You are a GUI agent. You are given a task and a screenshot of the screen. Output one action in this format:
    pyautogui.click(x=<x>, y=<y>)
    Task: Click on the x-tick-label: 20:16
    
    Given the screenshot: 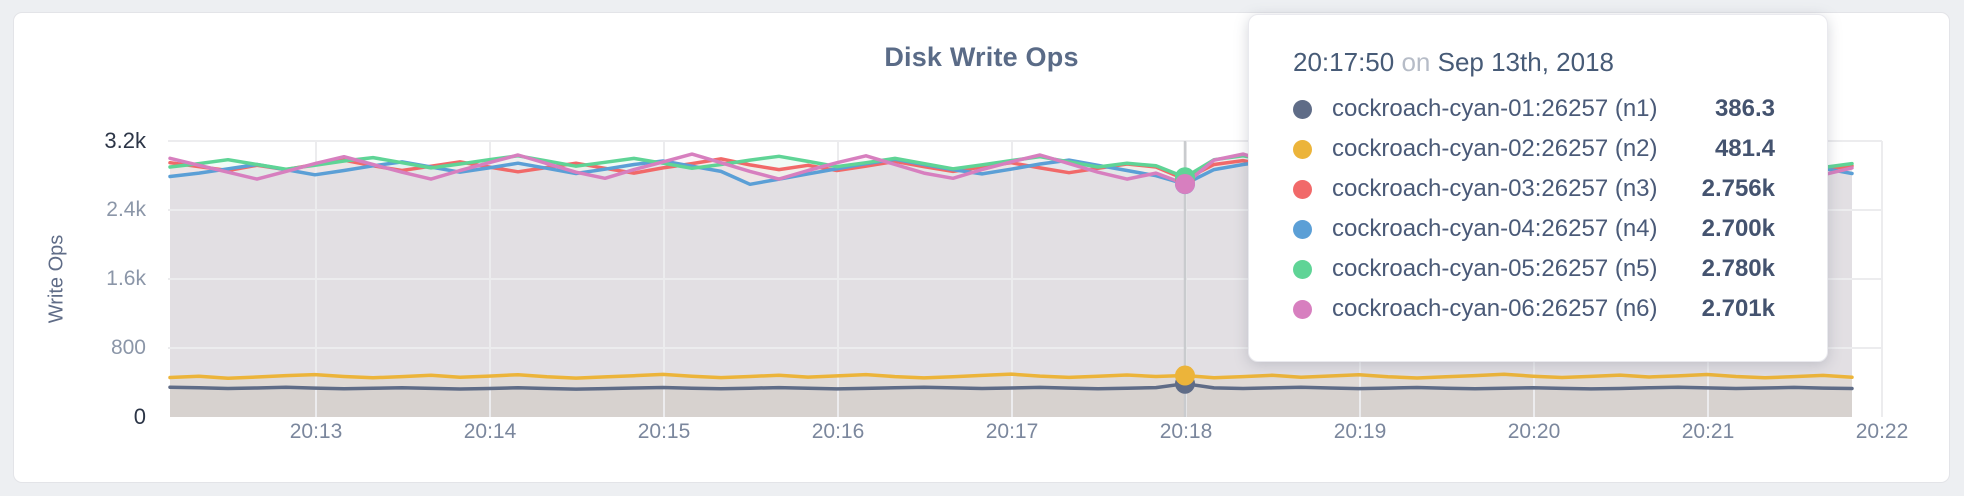 What is the action you would take?
    pyautogui.click(x=838, y=431)
    